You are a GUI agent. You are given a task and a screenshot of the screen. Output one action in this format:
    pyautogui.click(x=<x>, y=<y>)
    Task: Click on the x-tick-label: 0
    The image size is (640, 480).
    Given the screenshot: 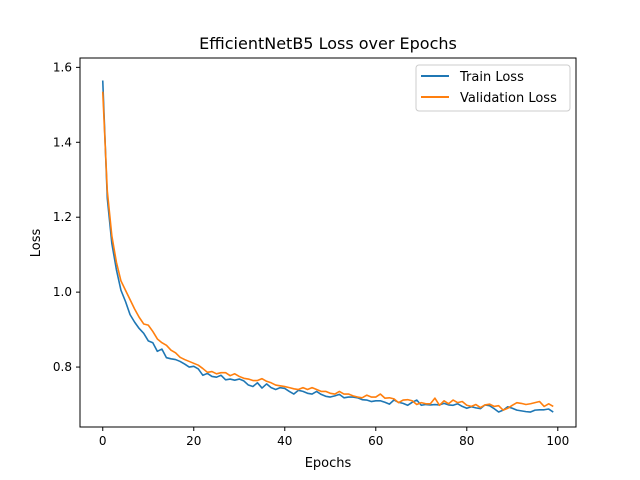 What is the action you would take?
    pyautogui.click(x=103, y=441)
    